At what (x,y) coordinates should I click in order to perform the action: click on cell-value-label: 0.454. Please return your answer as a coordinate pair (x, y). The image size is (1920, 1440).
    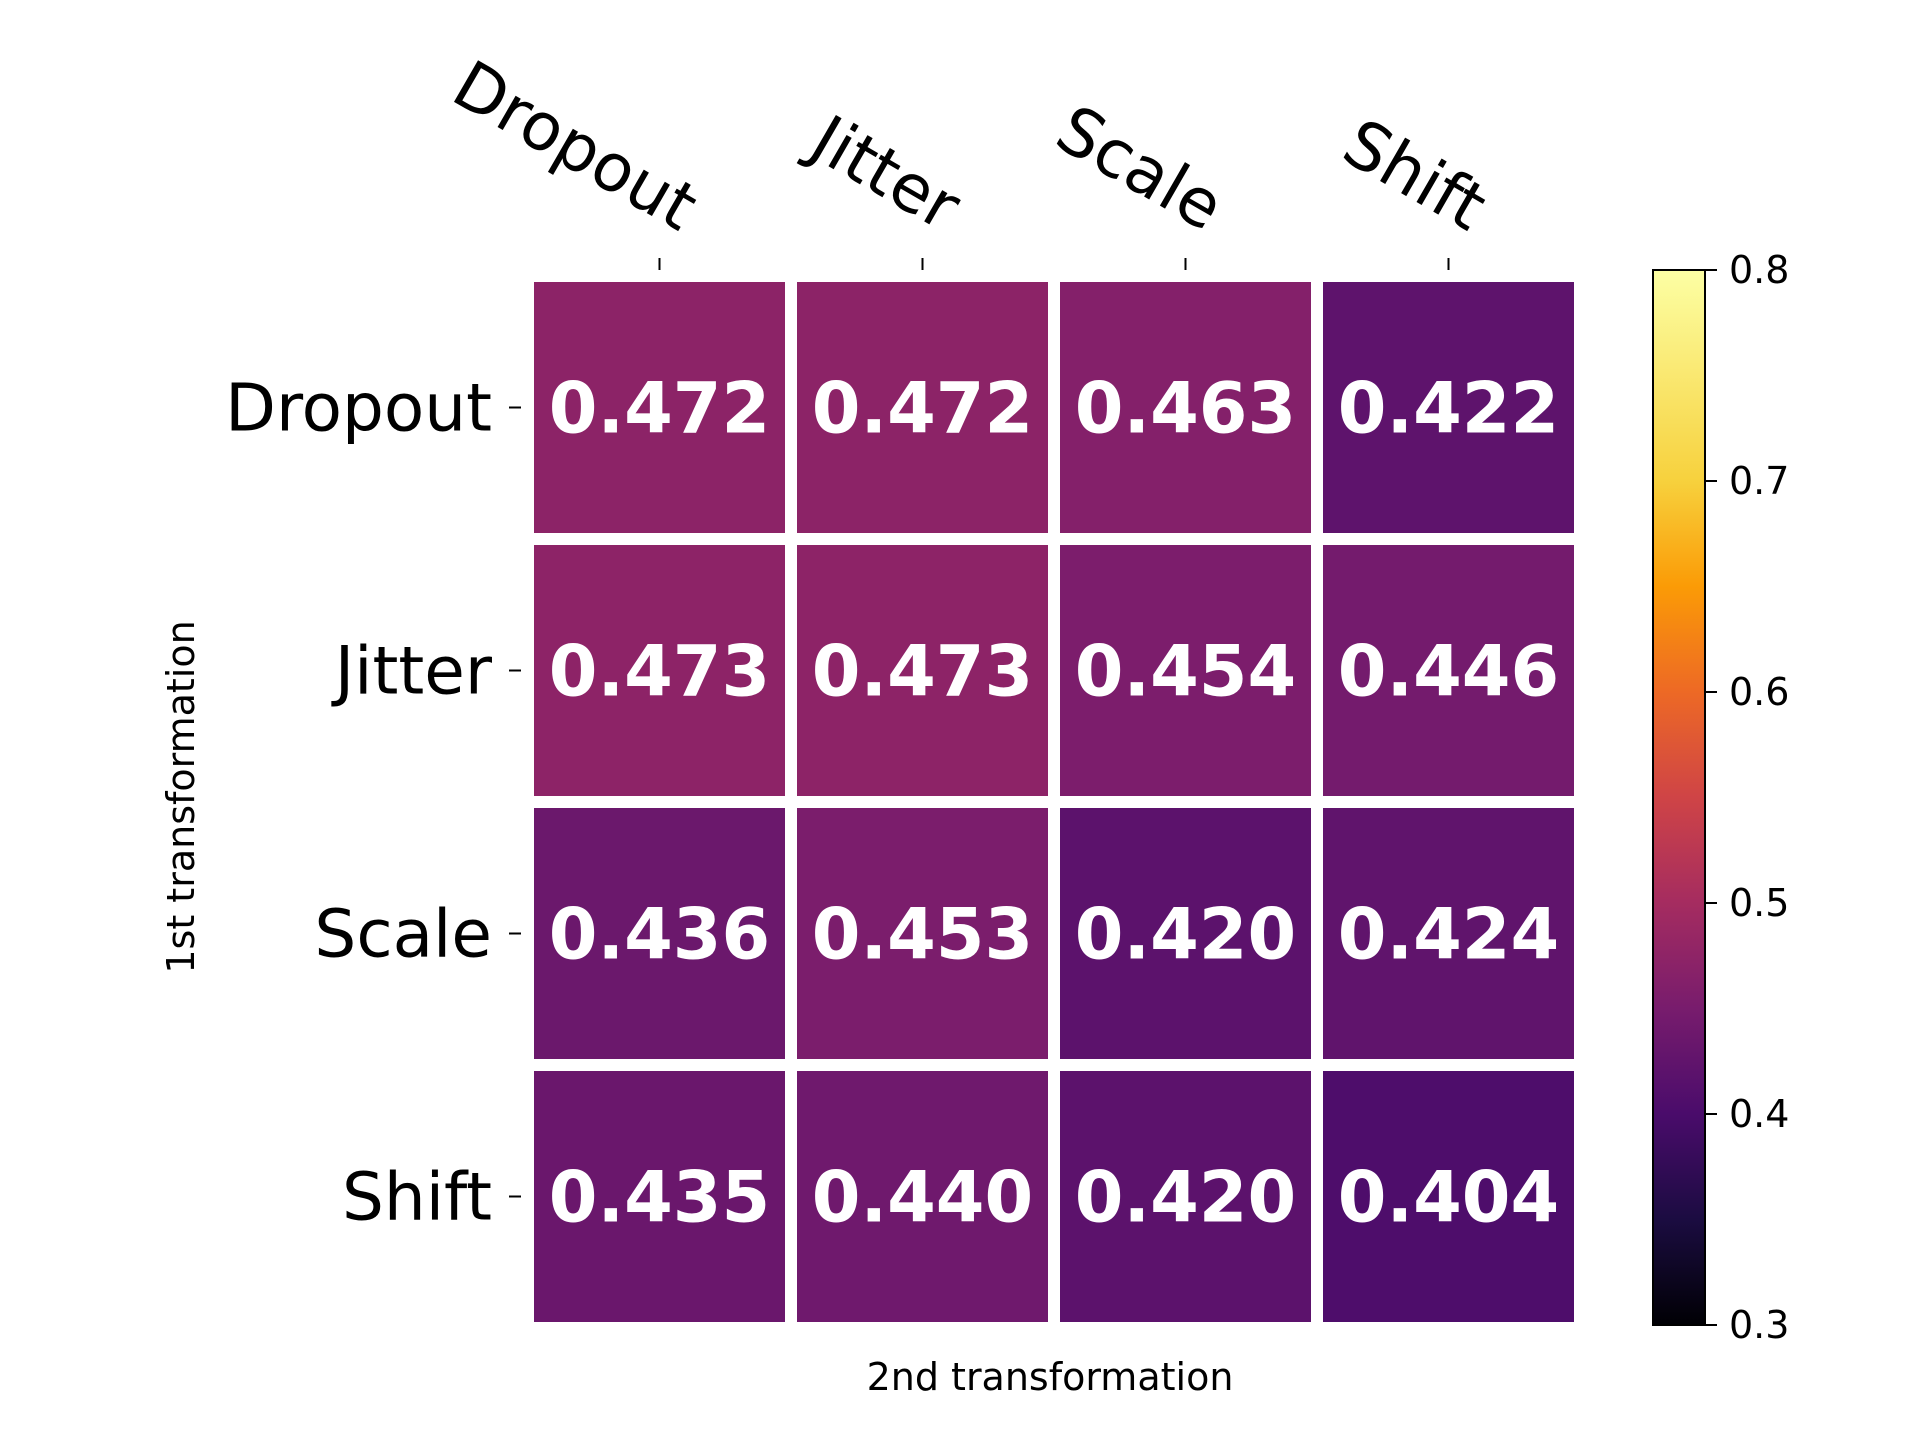
    Looking at the image, I should click on (1185, 672).